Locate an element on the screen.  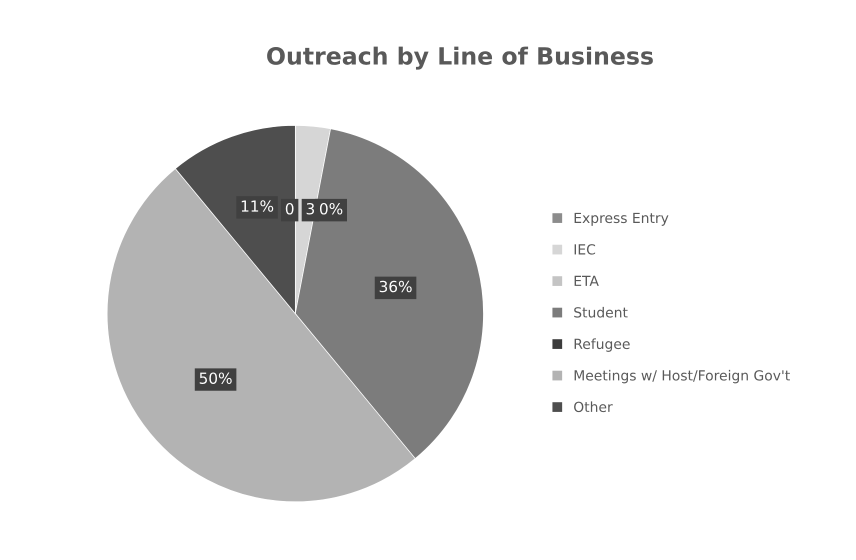
legend-label: IEC is located at coordinates (585, 249).